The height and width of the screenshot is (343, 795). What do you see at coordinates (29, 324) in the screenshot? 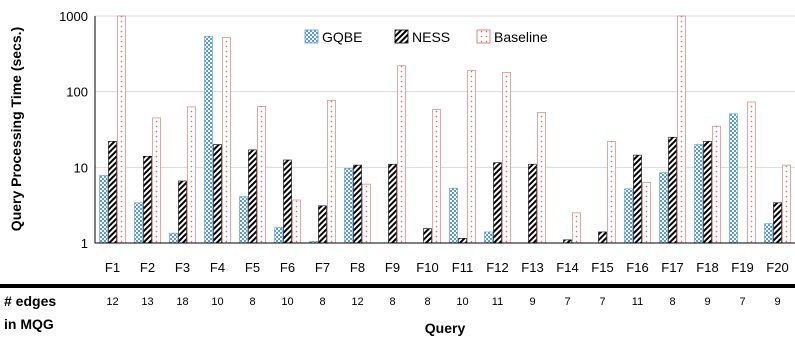
I see `edges-row-label-line2: in MQG` at bounding box center [29, 324].